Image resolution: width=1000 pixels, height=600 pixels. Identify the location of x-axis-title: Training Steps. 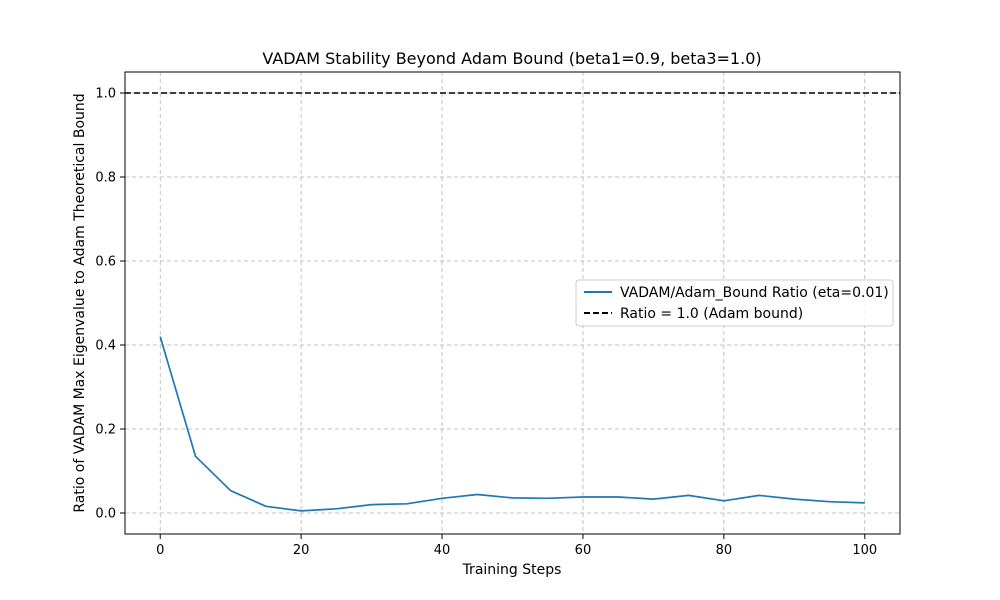
(512, 570).